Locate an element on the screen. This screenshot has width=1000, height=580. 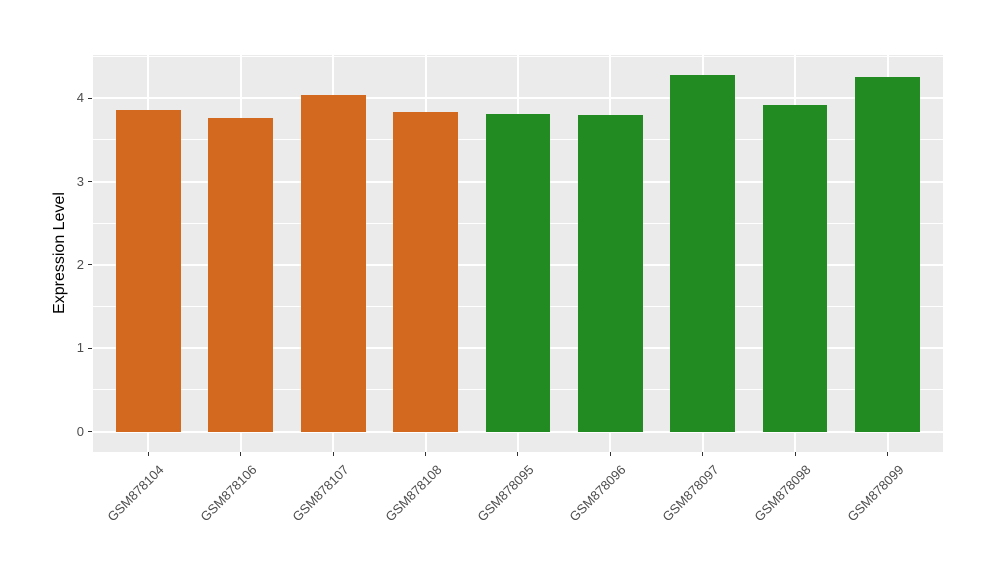
x-tick-label: GSM878108 is located at coordinates (413, 493).